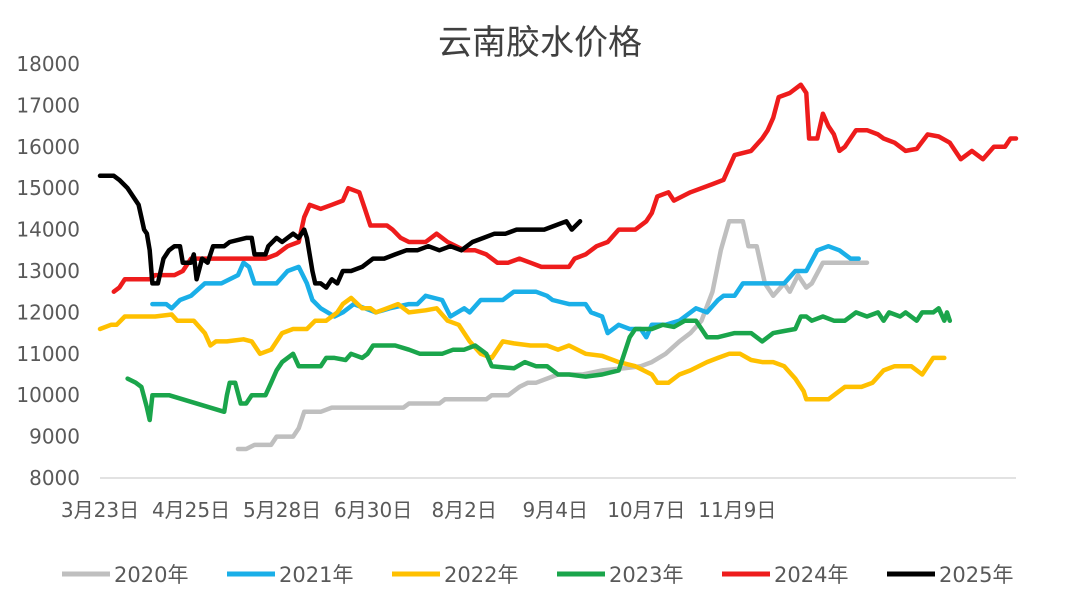  Describe the element at coordinates (48, 395) in the screenshot. I see `y-tick-label: 10000` at that location.